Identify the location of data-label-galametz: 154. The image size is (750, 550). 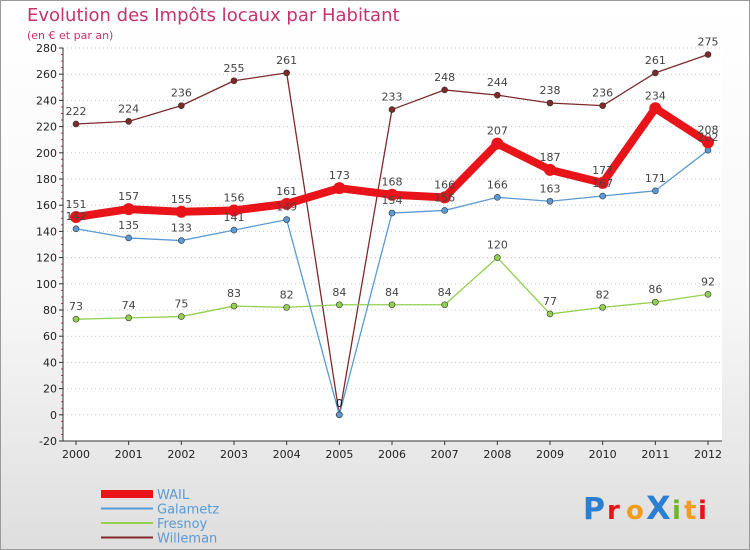
(392, 200).